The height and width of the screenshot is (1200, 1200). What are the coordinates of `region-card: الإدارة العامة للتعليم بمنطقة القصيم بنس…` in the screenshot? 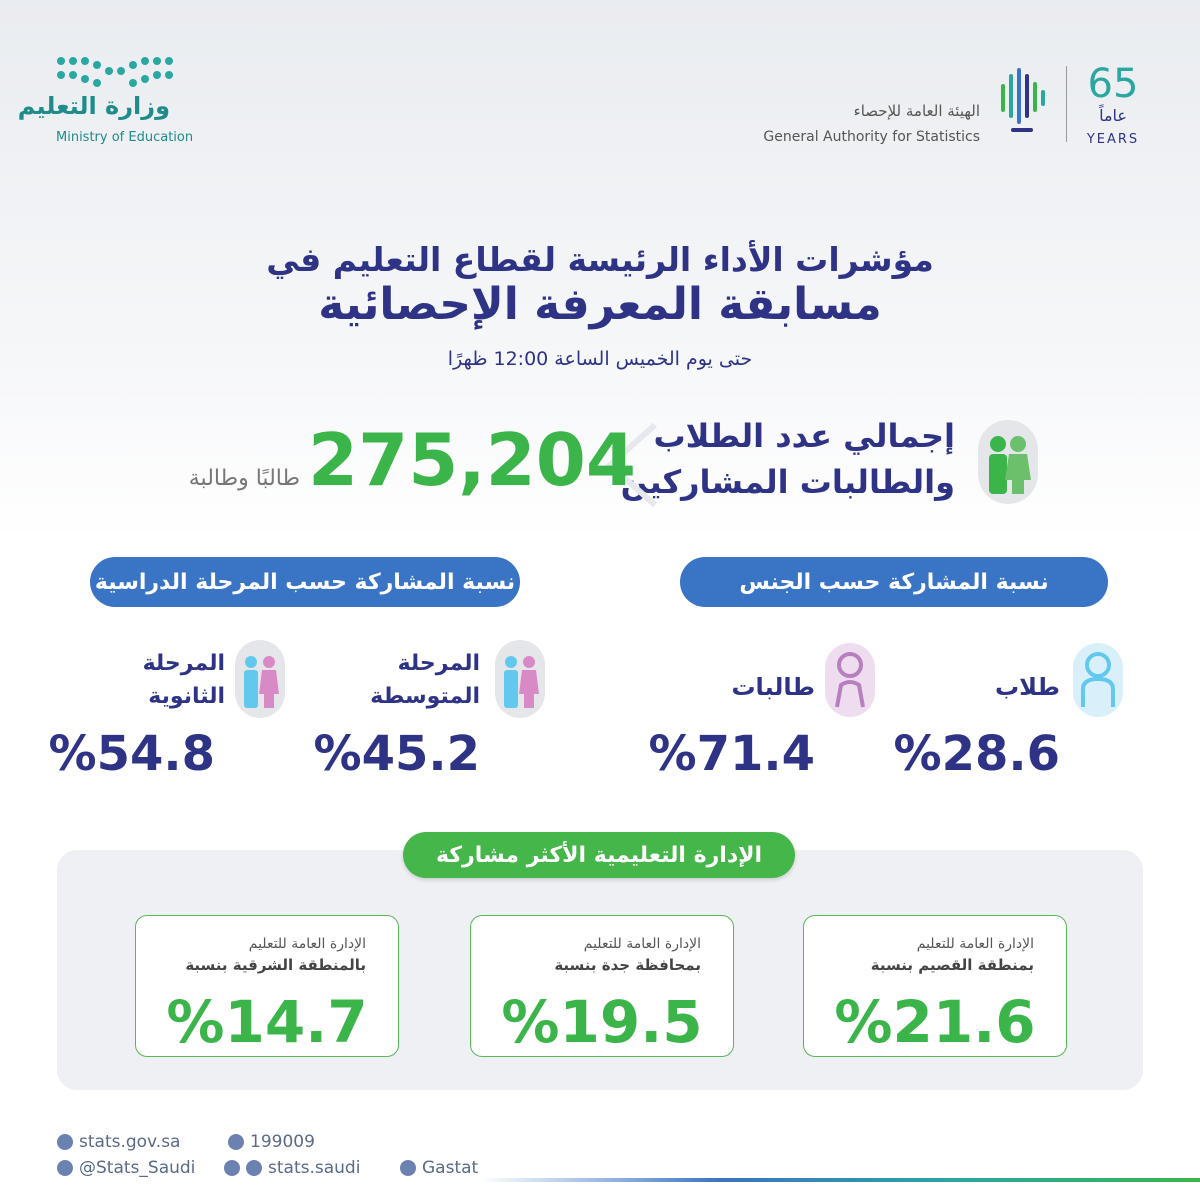 It's located at (935, 986).